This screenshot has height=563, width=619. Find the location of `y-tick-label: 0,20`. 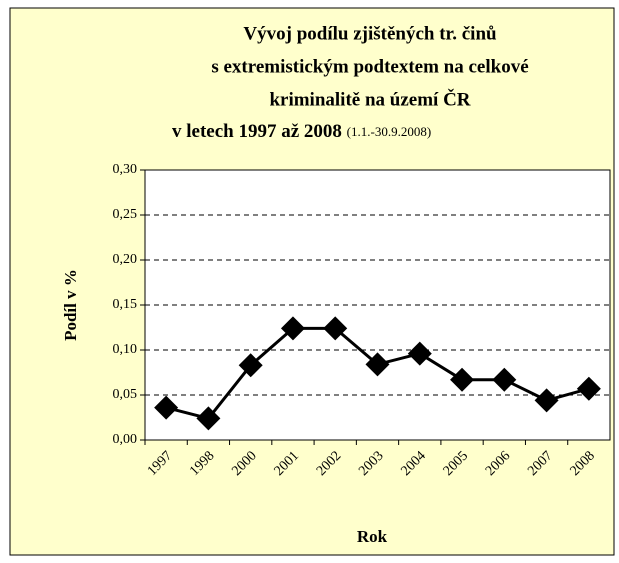

y-tick-label: 0,20 is located at coordinates (125, 259).